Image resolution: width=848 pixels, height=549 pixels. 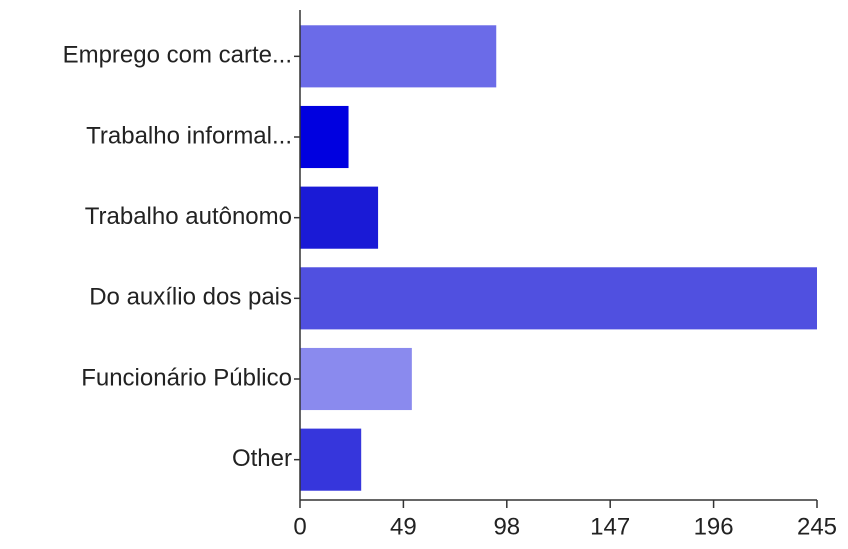 What do you see at coordinates (299, 526) in the screenshot?
I see `x-tick-label: 0` at bounding box center [299, 526].